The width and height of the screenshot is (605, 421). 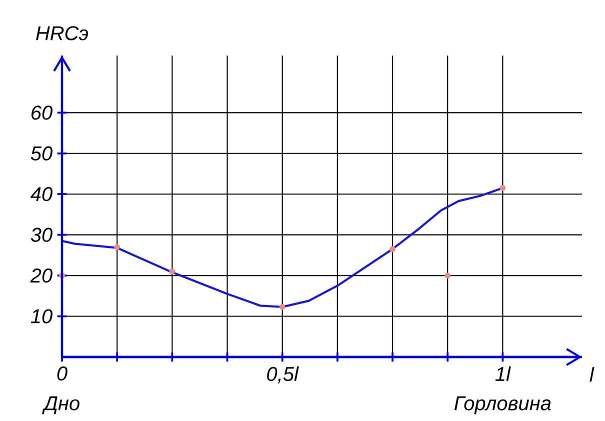 I want to click on y-axis-title: HRCэ, so click(x=62, y=33).